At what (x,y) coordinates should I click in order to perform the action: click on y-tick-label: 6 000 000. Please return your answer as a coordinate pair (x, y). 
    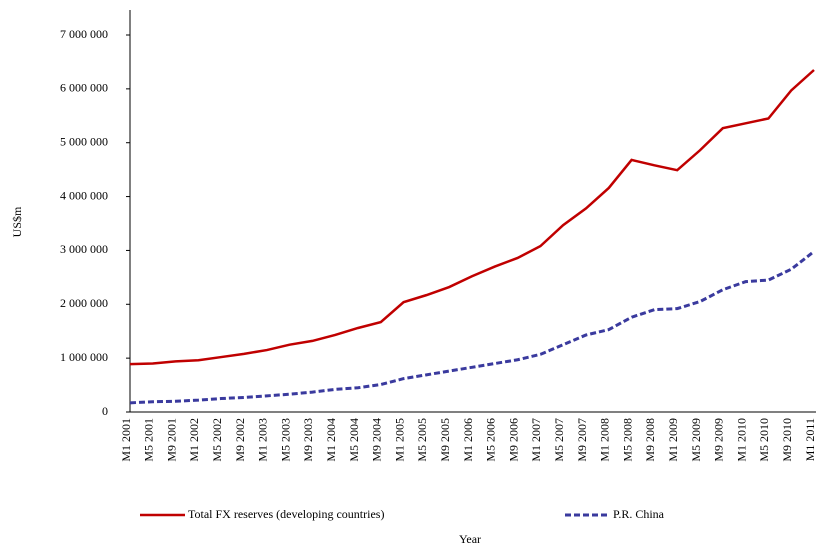
    Looking at the image, I should click on (84, 88).